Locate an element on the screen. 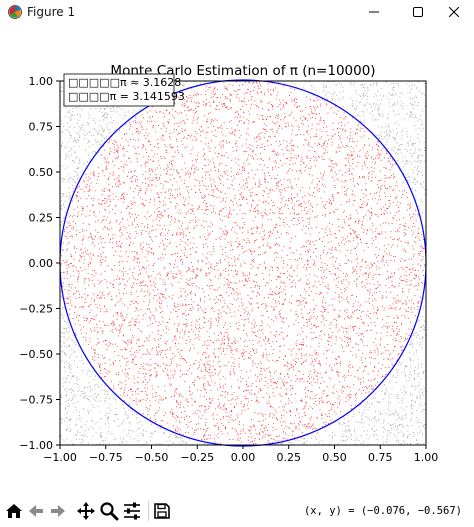  annotation-true-pi: □□□□π = 3.141593 is located at coordinates (126, 96).